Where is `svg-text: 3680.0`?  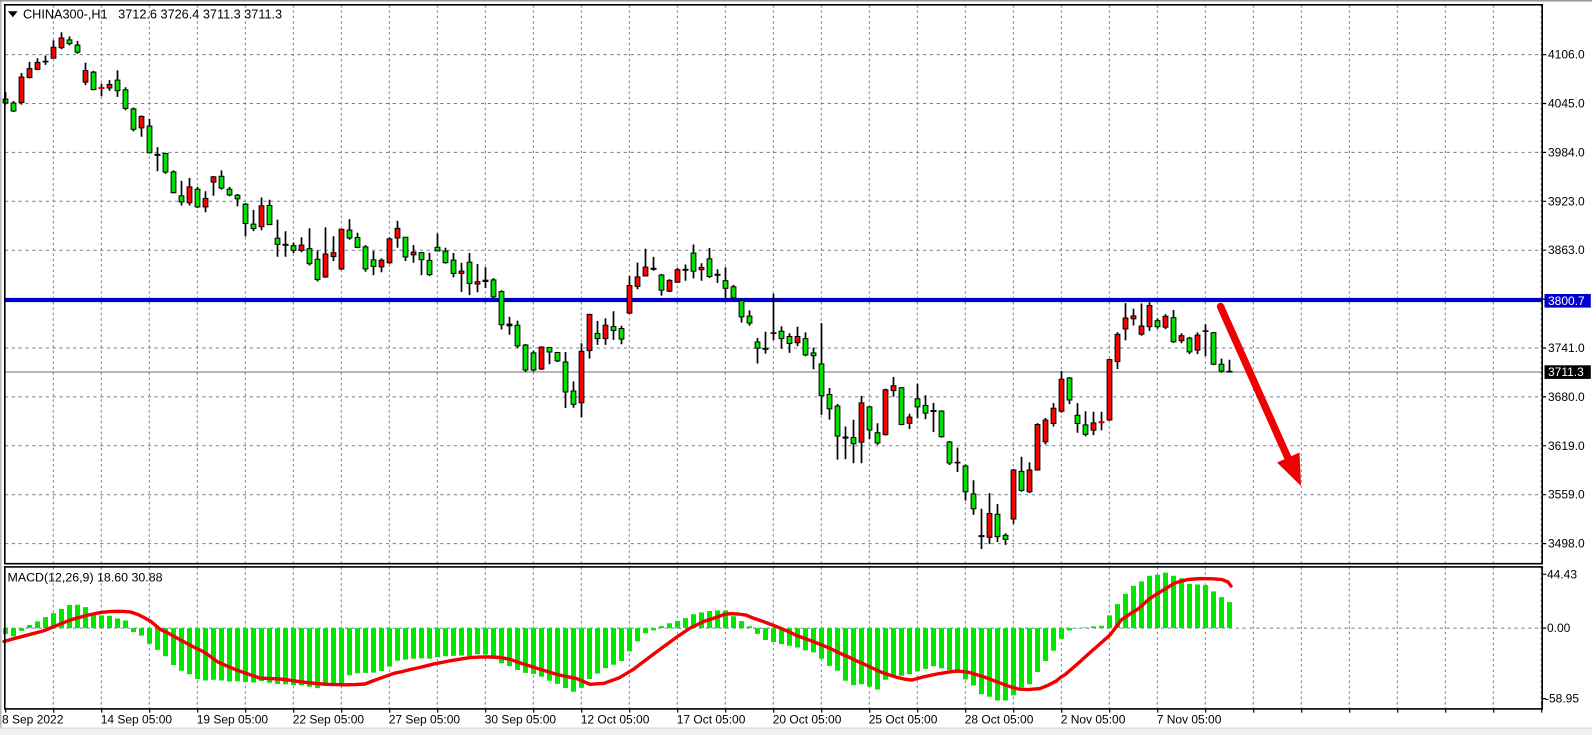
svg-text: 3680.0 is located at coordinates (1566, 397).